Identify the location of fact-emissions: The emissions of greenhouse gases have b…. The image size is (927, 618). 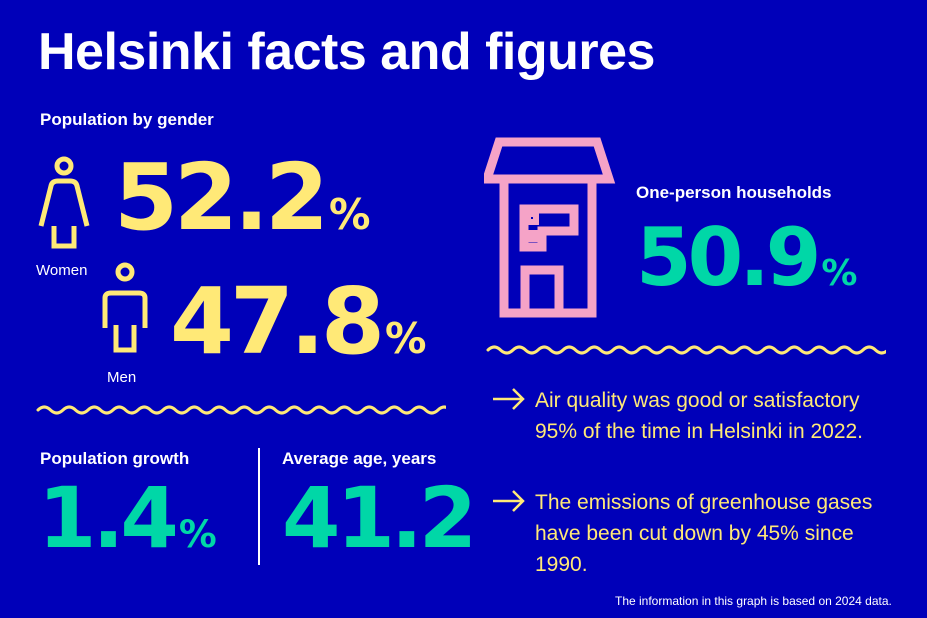
(704, 533).